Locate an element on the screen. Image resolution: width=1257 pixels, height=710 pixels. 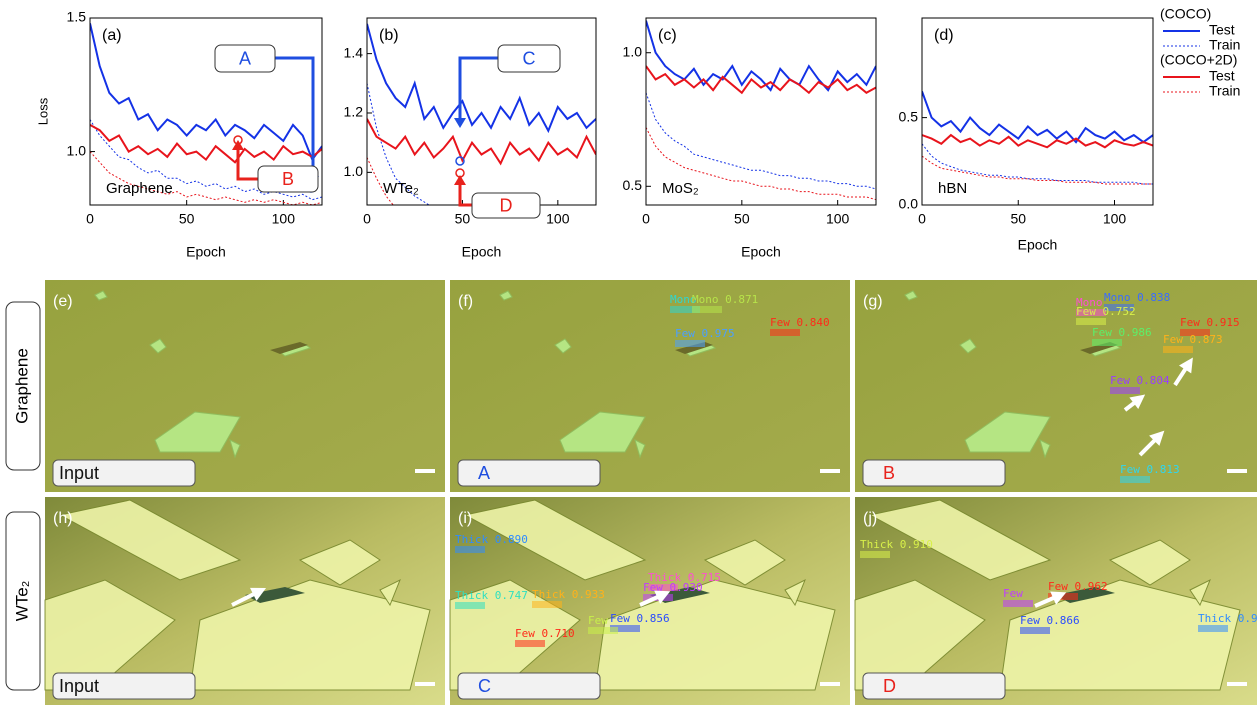
detection-label: Few 0.710 is located at coordinates (545, 633).